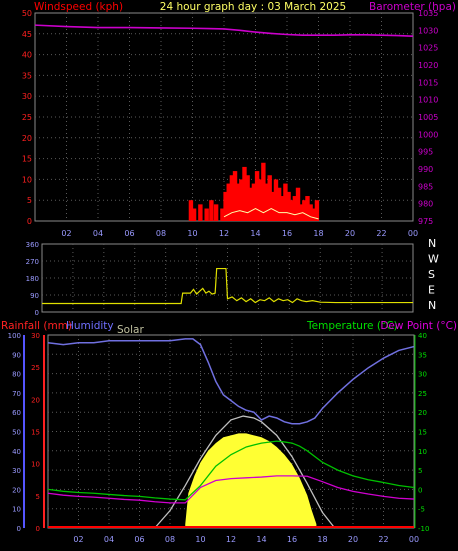 This screenshot has height=551, width=458. I want to click on windspeed-tick-label: 25, so click(27, 117).